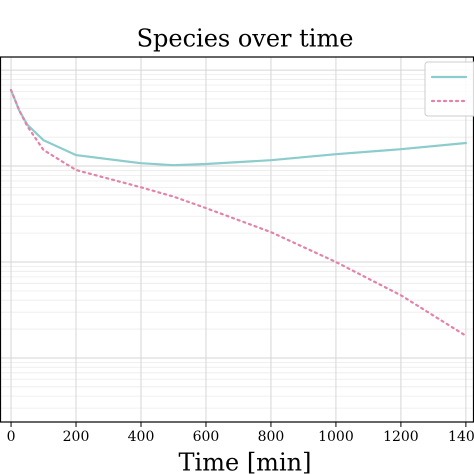  What do you see at coordinates (141, 437) in the screenshot?
I see `x-tick-label: 400` at bounding box center [141, 437].